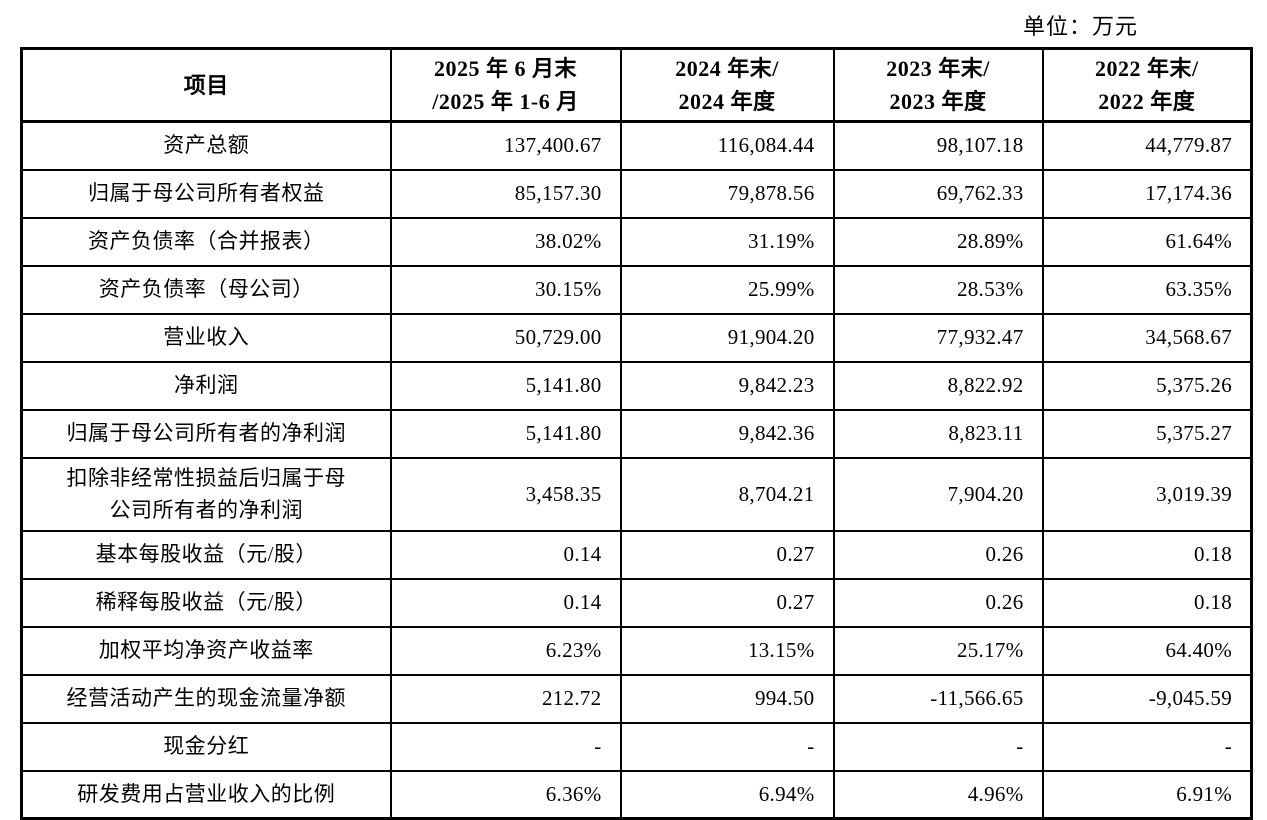 Image resolution: width=1267 pixels, height=820 pixels. Describe the element at coordinates (727, 698) in the screenshot. I see `cell-value: 994.50` at that location.